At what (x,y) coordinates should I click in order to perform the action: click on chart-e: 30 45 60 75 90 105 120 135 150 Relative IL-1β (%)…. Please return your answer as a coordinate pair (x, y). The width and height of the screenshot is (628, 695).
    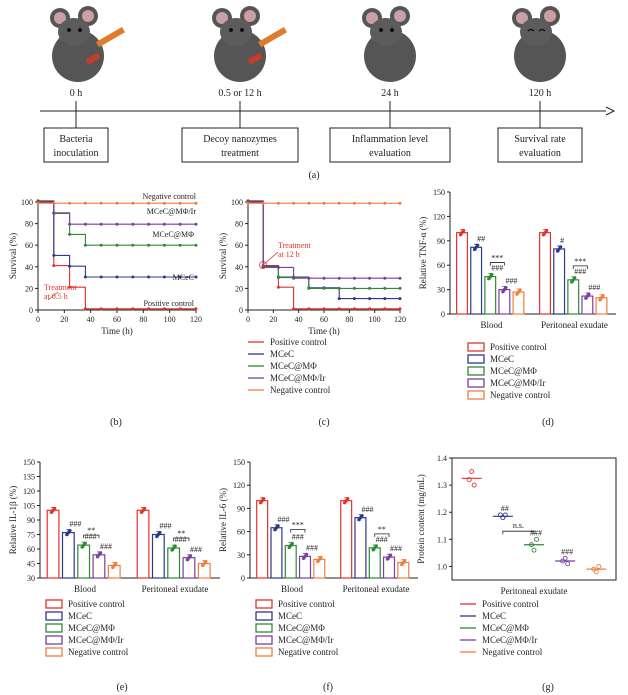
    Looking at the image, I should click on (114, 526).